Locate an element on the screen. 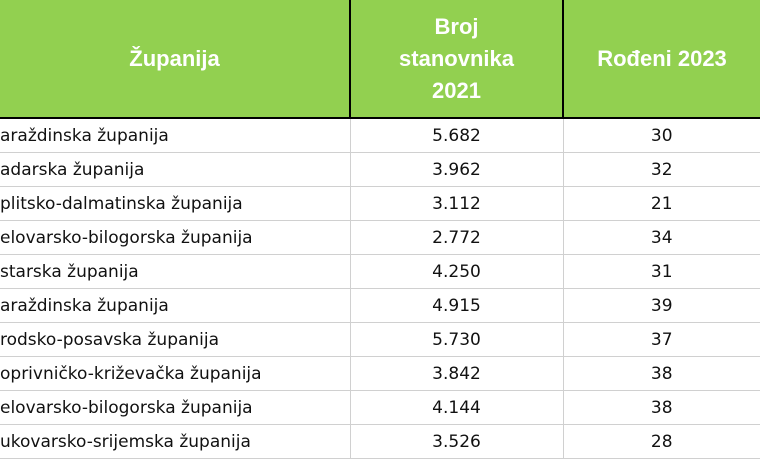  table-cell: plitsko-dalmatinska županija is located at coordinates (175, 203).